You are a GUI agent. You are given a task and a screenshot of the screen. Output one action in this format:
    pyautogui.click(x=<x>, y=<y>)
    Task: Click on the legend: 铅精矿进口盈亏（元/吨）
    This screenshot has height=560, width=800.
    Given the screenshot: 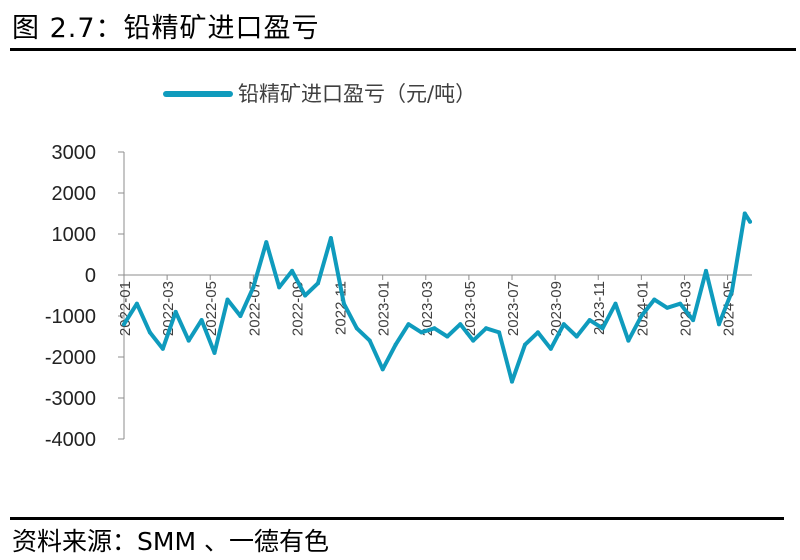 What is the action you would take?
    pyautogui.click(x=319, y=94)
    